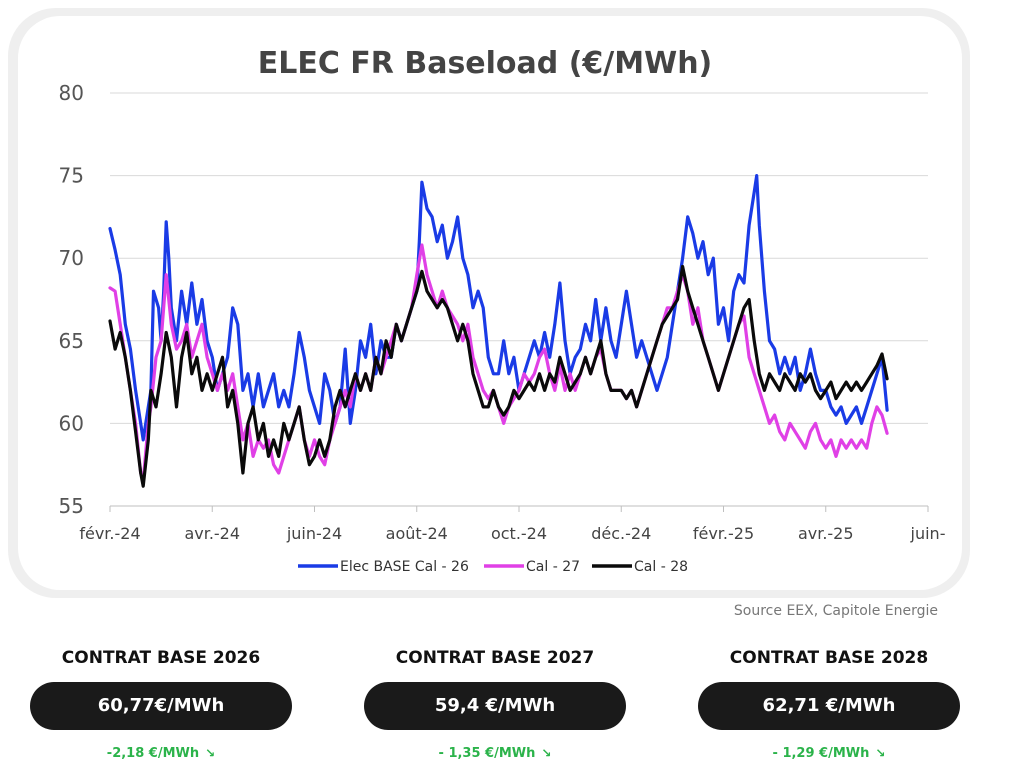  I want to click on contract-price-pill: 59,4 €/MWh, so click(495, 706).